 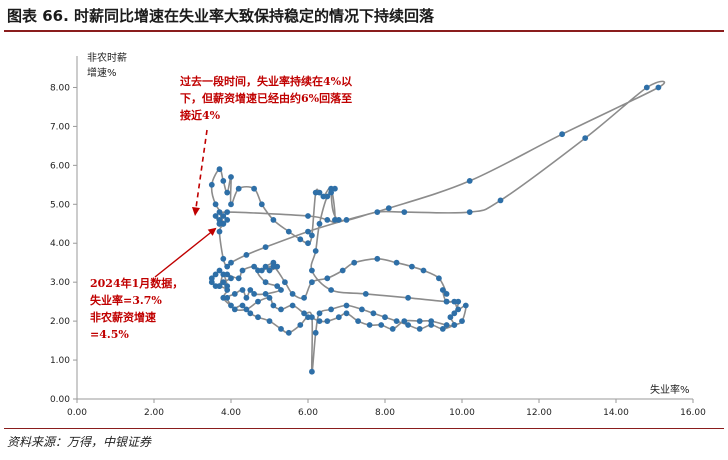 I want to click on y-tick-label: 3.00, so click(x=60, y=283).